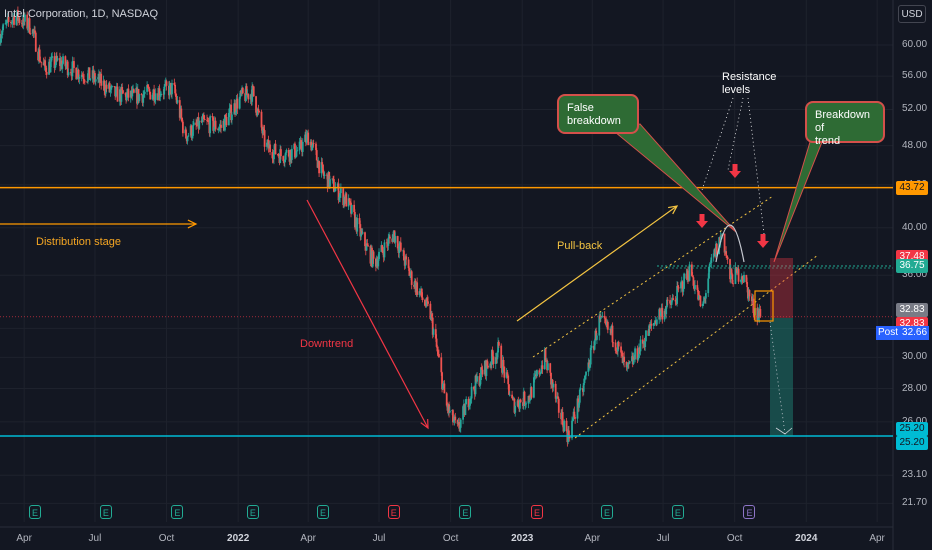  I want to click on channel-upper, so click(653, 276).